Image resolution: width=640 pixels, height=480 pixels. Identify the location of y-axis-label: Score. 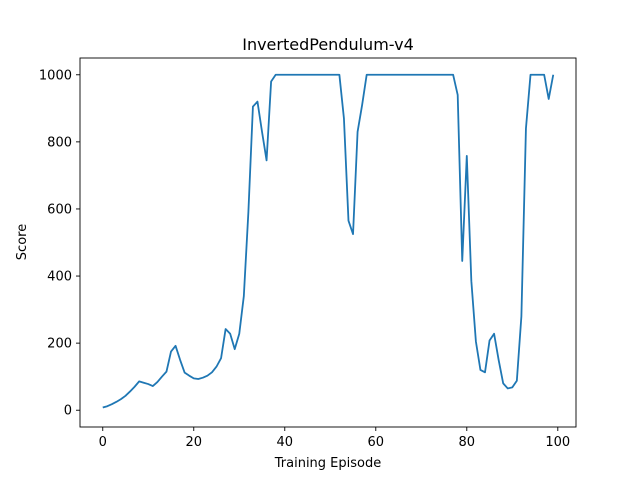
(22, 242).